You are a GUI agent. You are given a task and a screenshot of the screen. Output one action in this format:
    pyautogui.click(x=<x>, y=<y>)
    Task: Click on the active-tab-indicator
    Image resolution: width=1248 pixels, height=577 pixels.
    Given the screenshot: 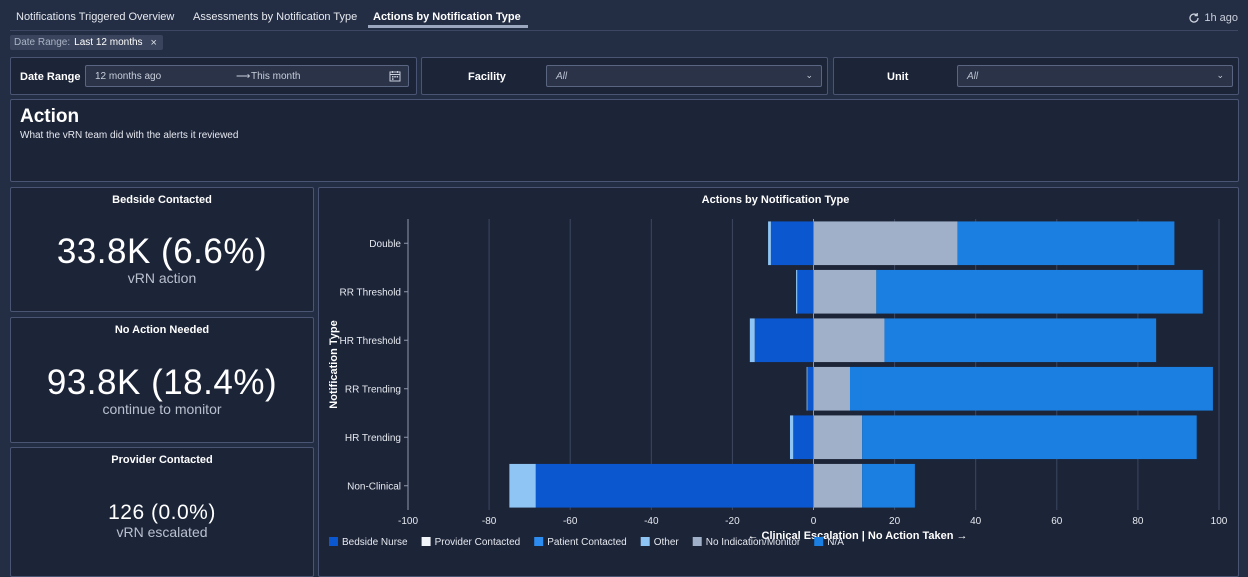 What is the action you would take?
    pyautogui.click(x=448, y=26)
    